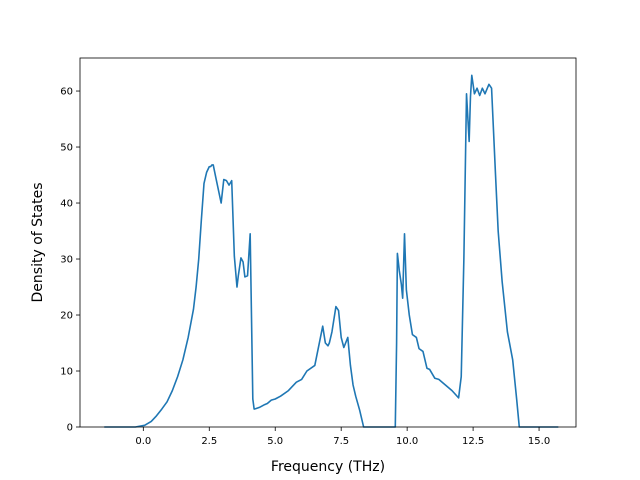 The image size is (640, 480). What do you see at coordinates (38, 243) in the screenshot?
I see `y-axis-title: Density of States` at bounding box center [38, 243].